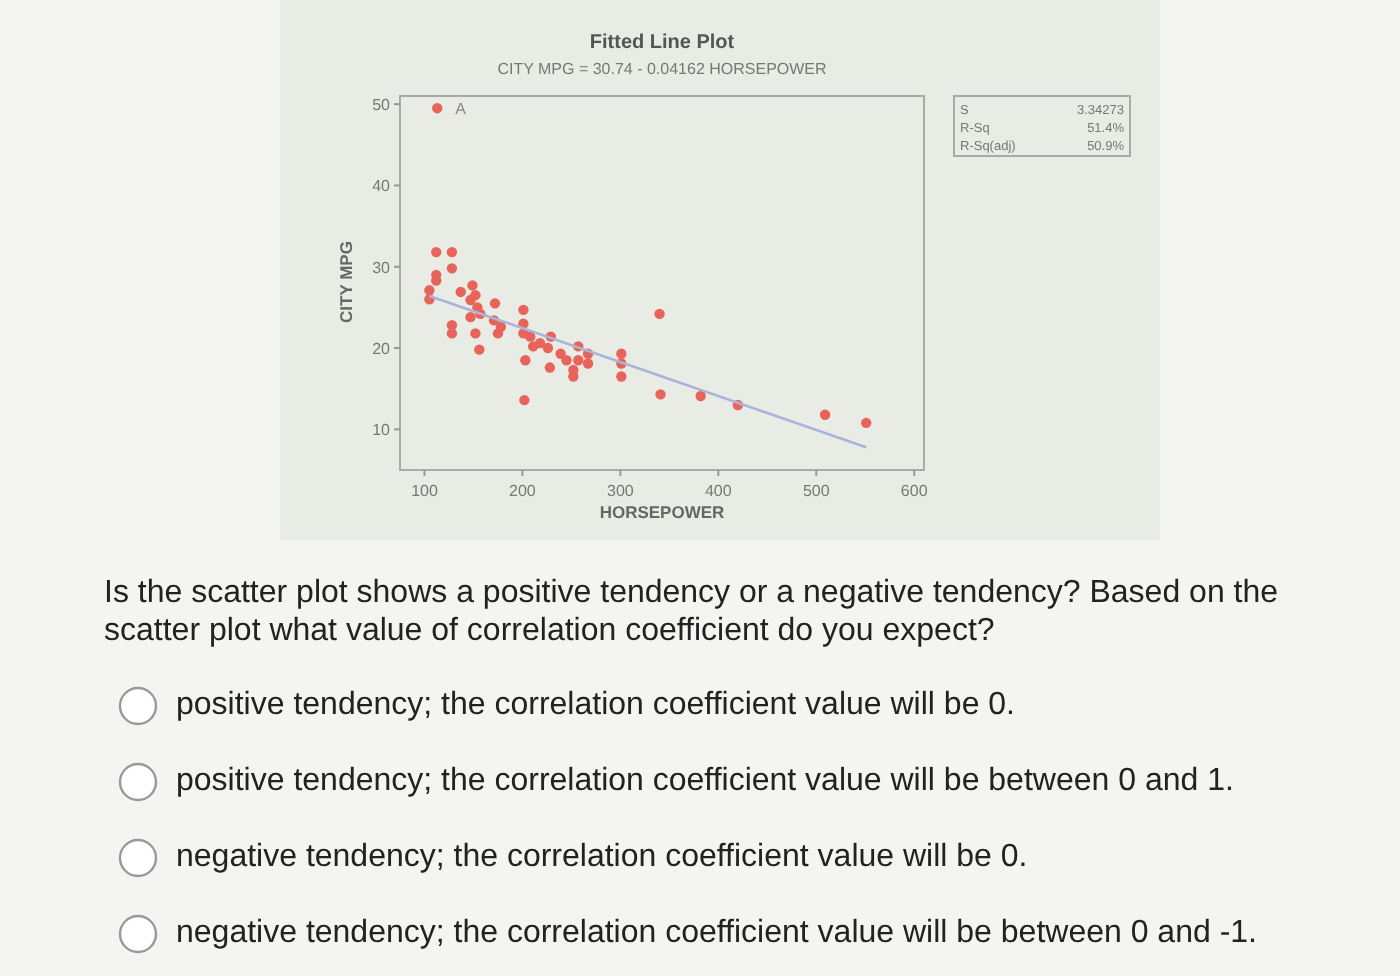 This screenshot has height=976, width=1400. What do you see at coordinates (602, 858) in the screenshot?
I see `text: negative tendency; the correlation coefficient value will be 0.` at bounding box center [602, 858].